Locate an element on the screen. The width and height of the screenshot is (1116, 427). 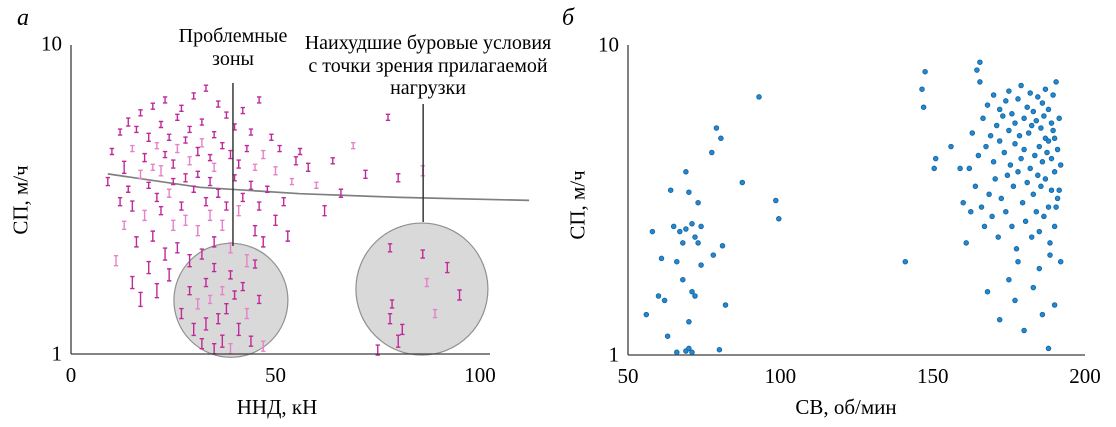
highlight-circle is located at coordinates (231, 300).